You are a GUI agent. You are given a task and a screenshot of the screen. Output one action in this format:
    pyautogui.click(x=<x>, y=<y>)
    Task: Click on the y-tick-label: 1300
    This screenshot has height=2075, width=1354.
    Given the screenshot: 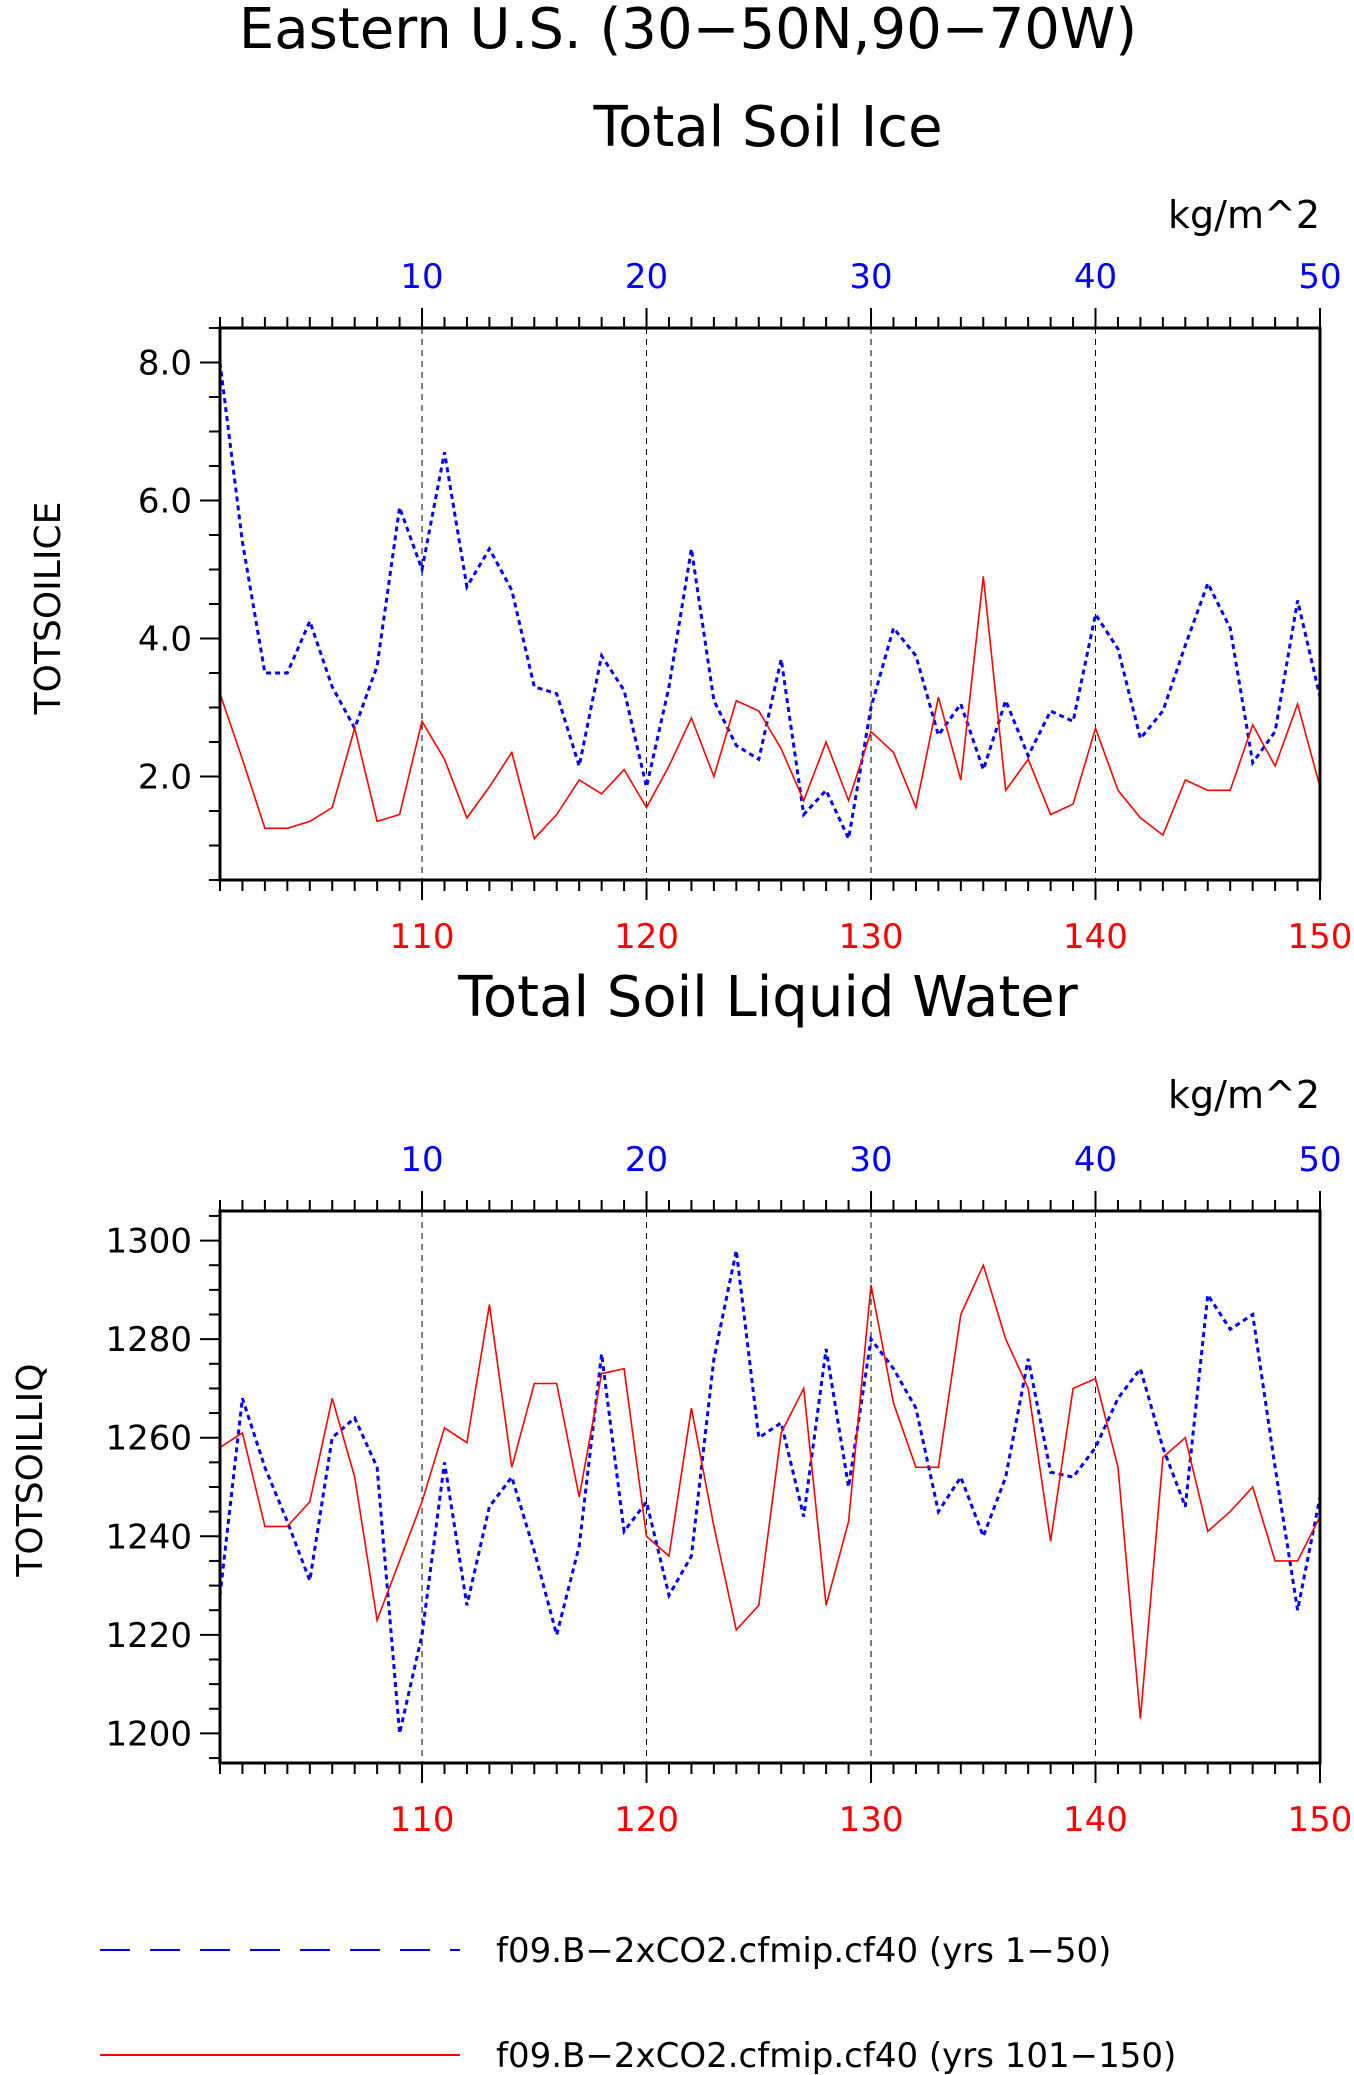 What is the action you would take?
    pyautogui.click(x=148, y=1242)
    